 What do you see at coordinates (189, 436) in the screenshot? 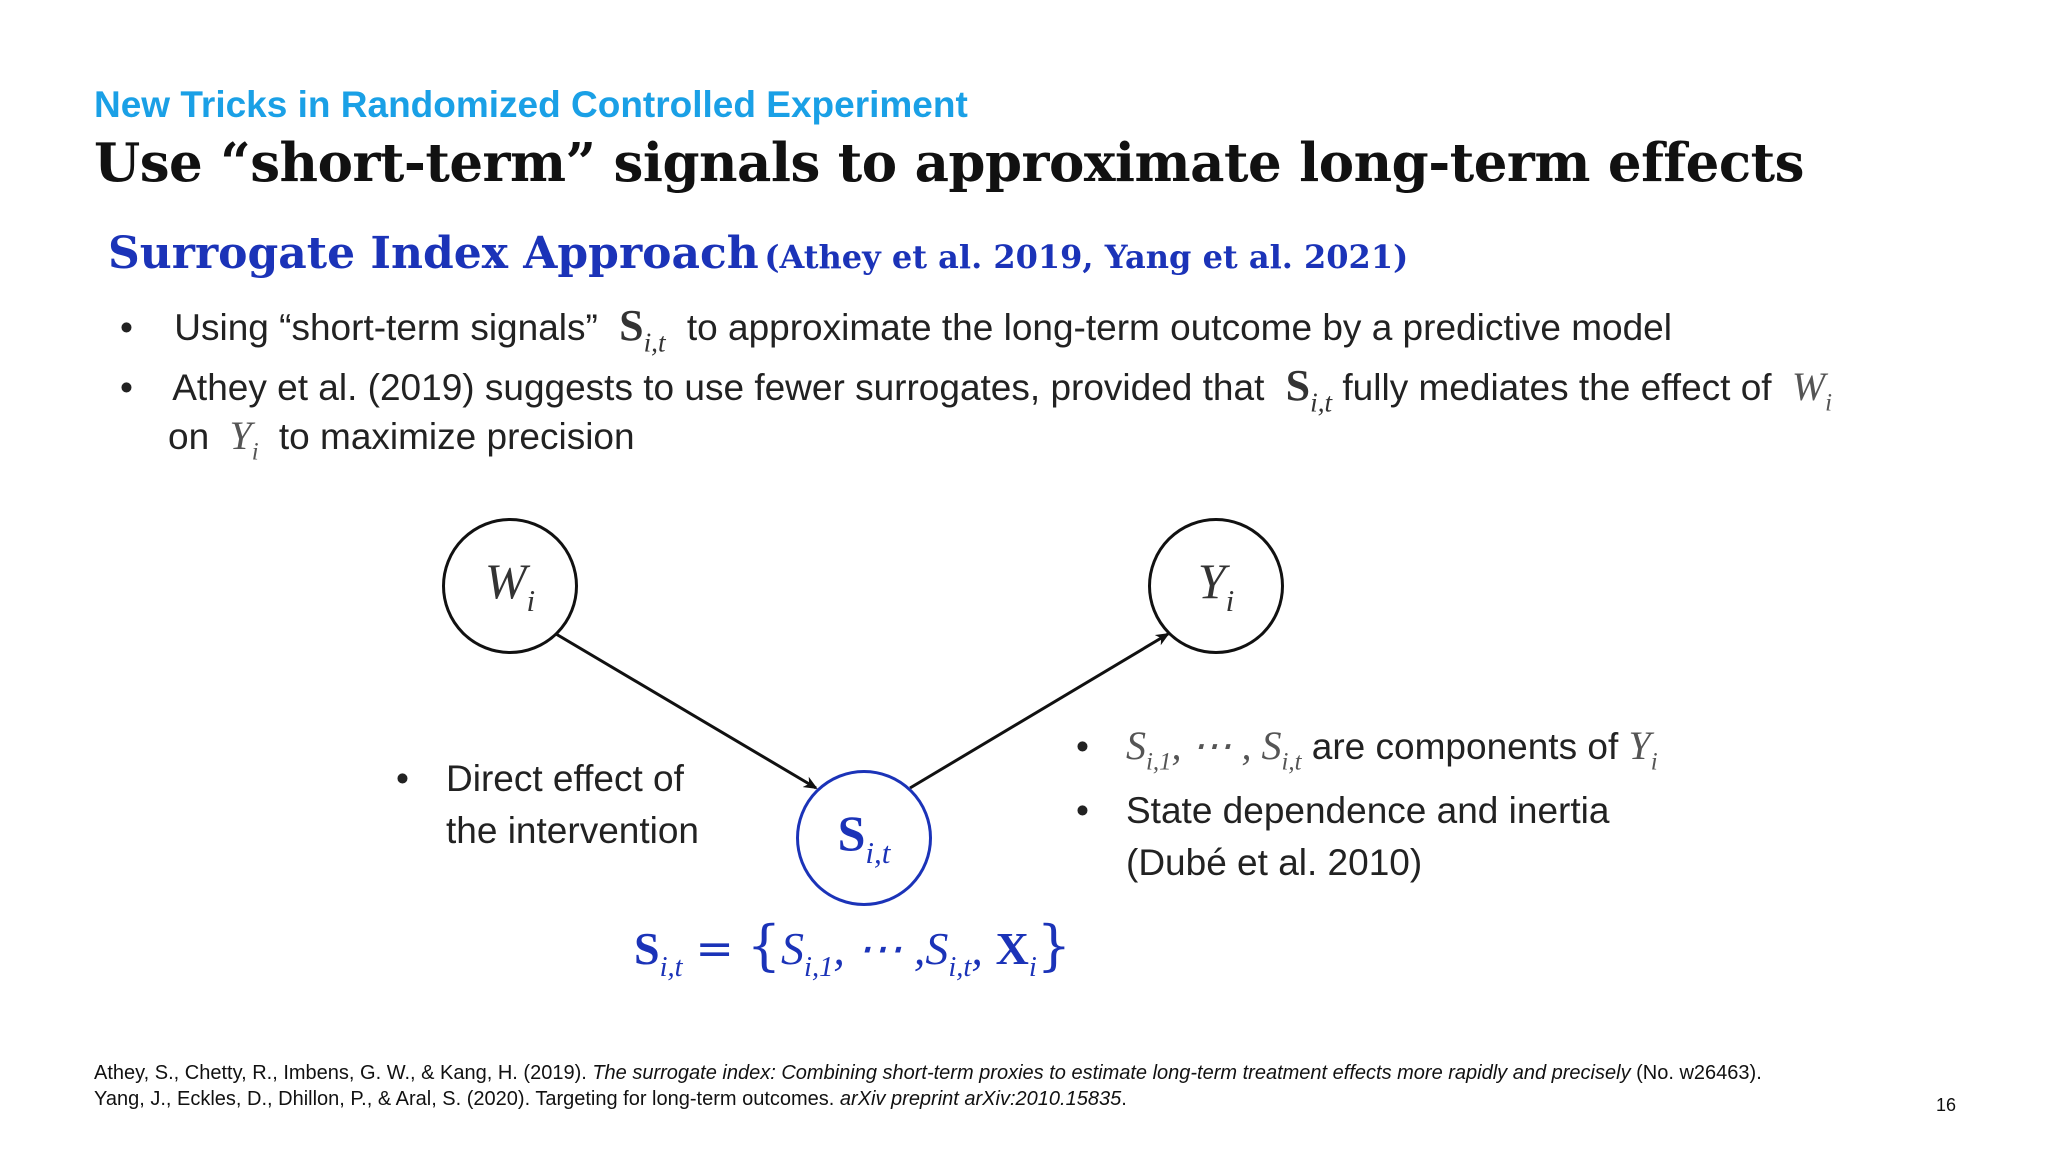
I see `bullet-2-line2-before: on` at bounding box center [189, 436].